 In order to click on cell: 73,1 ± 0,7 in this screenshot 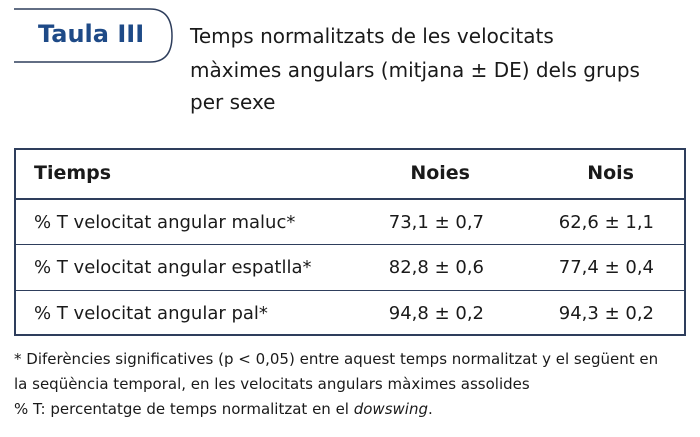, I will do `click(436, 222)`.